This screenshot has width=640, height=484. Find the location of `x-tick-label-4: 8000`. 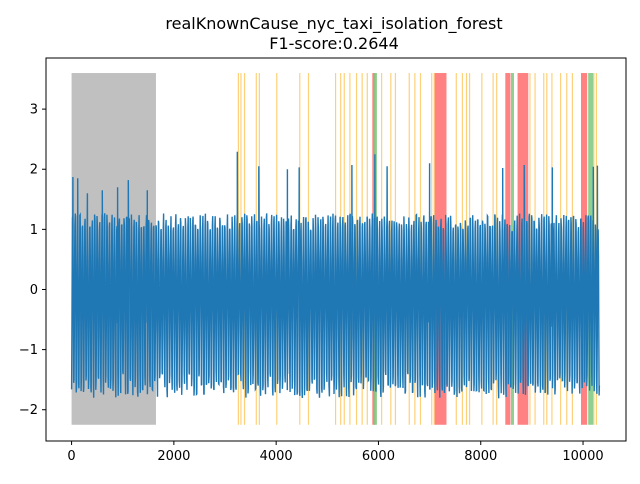

x-tick-label-4: 8000 is located at coordinates (480, 456).